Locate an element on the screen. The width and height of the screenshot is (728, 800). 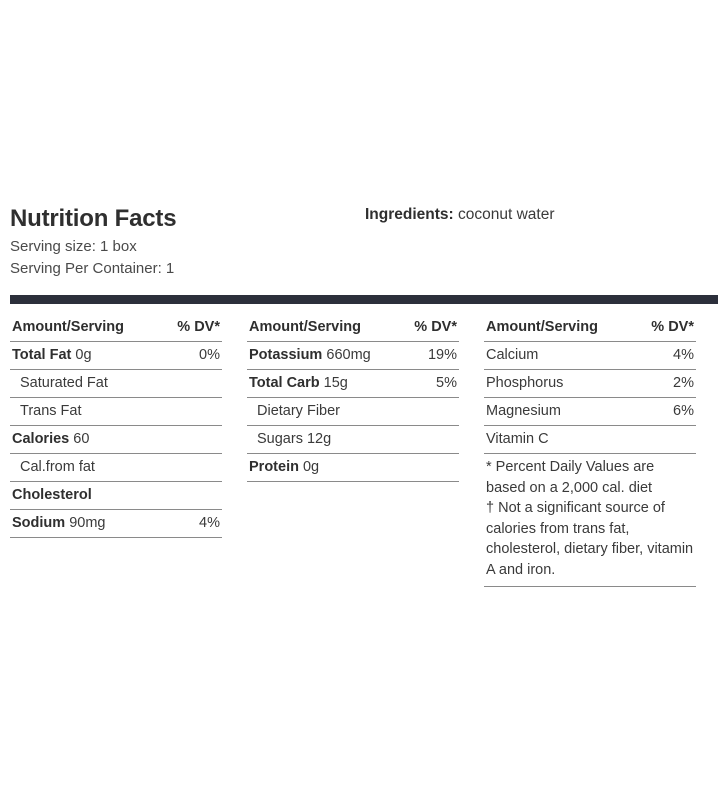
nutrient-label: Cal.from fat is located at coordinates (57, 467).